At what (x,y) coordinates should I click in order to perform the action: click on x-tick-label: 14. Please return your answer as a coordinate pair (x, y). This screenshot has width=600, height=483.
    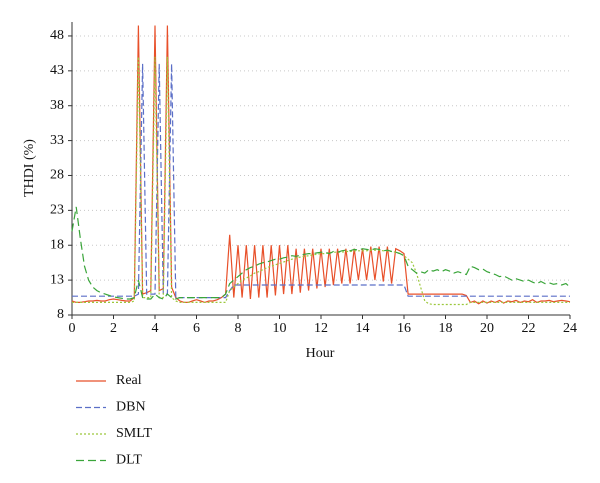
    Looking at the image, I should click on (363, 328).